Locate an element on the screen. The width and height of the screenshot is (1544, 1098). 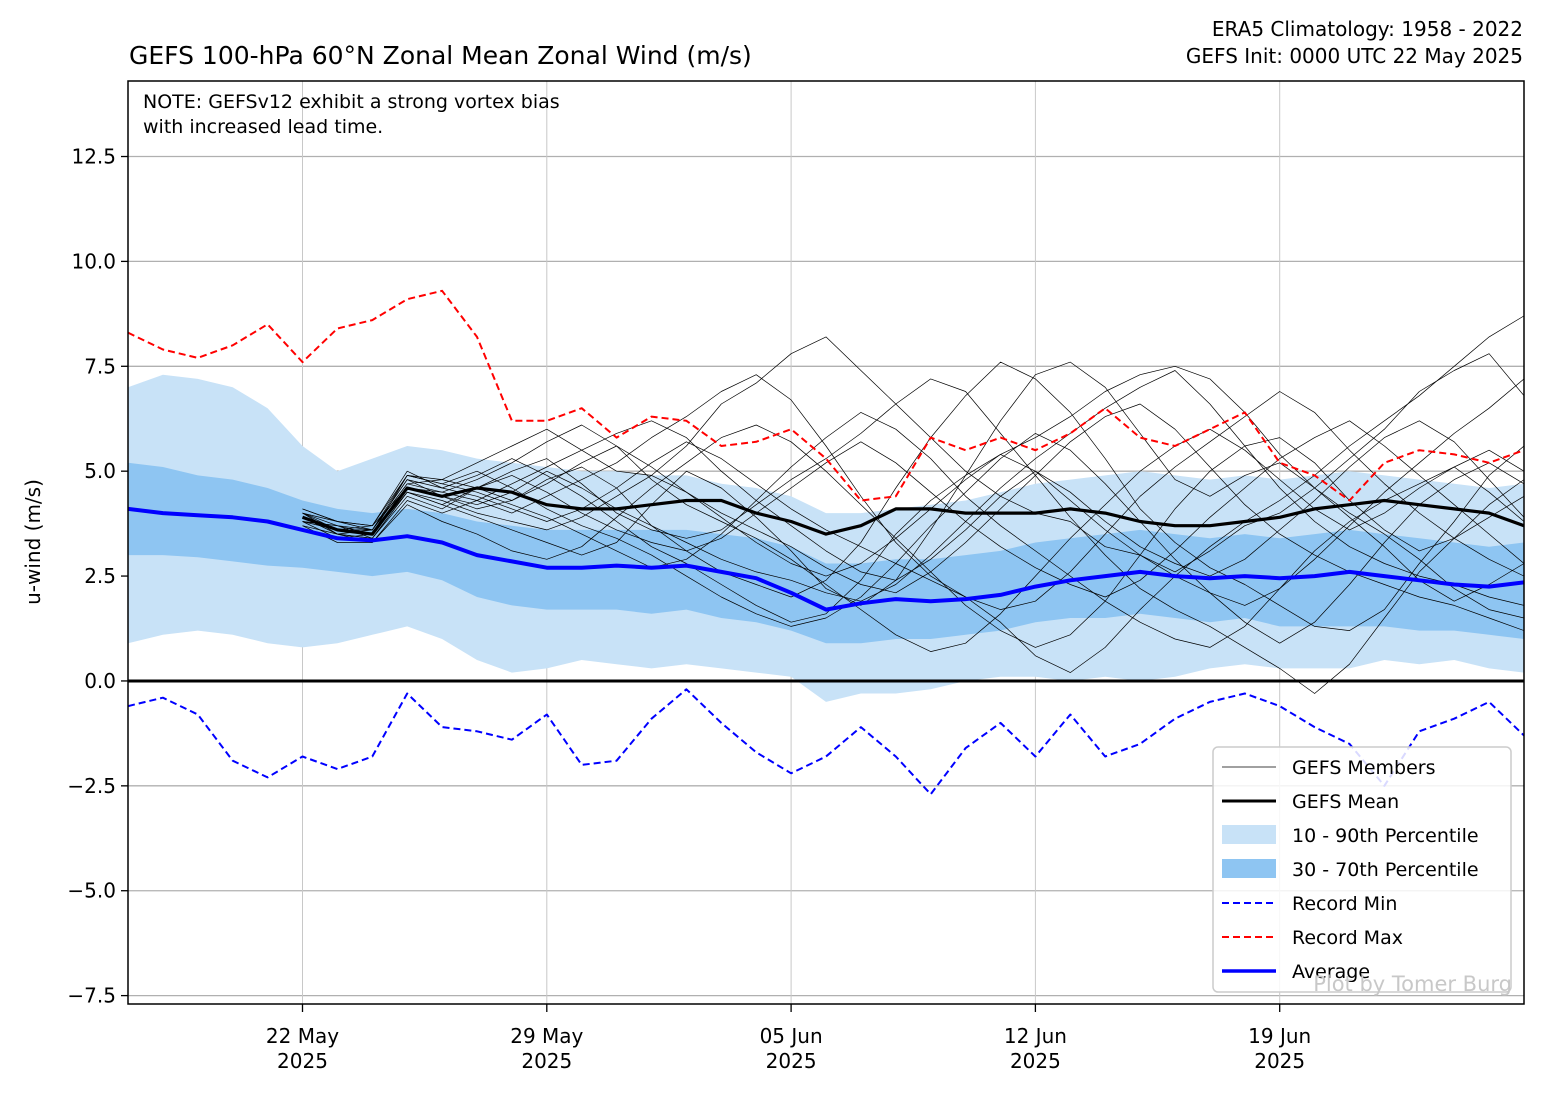
y-tick-label-1: 10.0 is located at coordinates (93, 261).